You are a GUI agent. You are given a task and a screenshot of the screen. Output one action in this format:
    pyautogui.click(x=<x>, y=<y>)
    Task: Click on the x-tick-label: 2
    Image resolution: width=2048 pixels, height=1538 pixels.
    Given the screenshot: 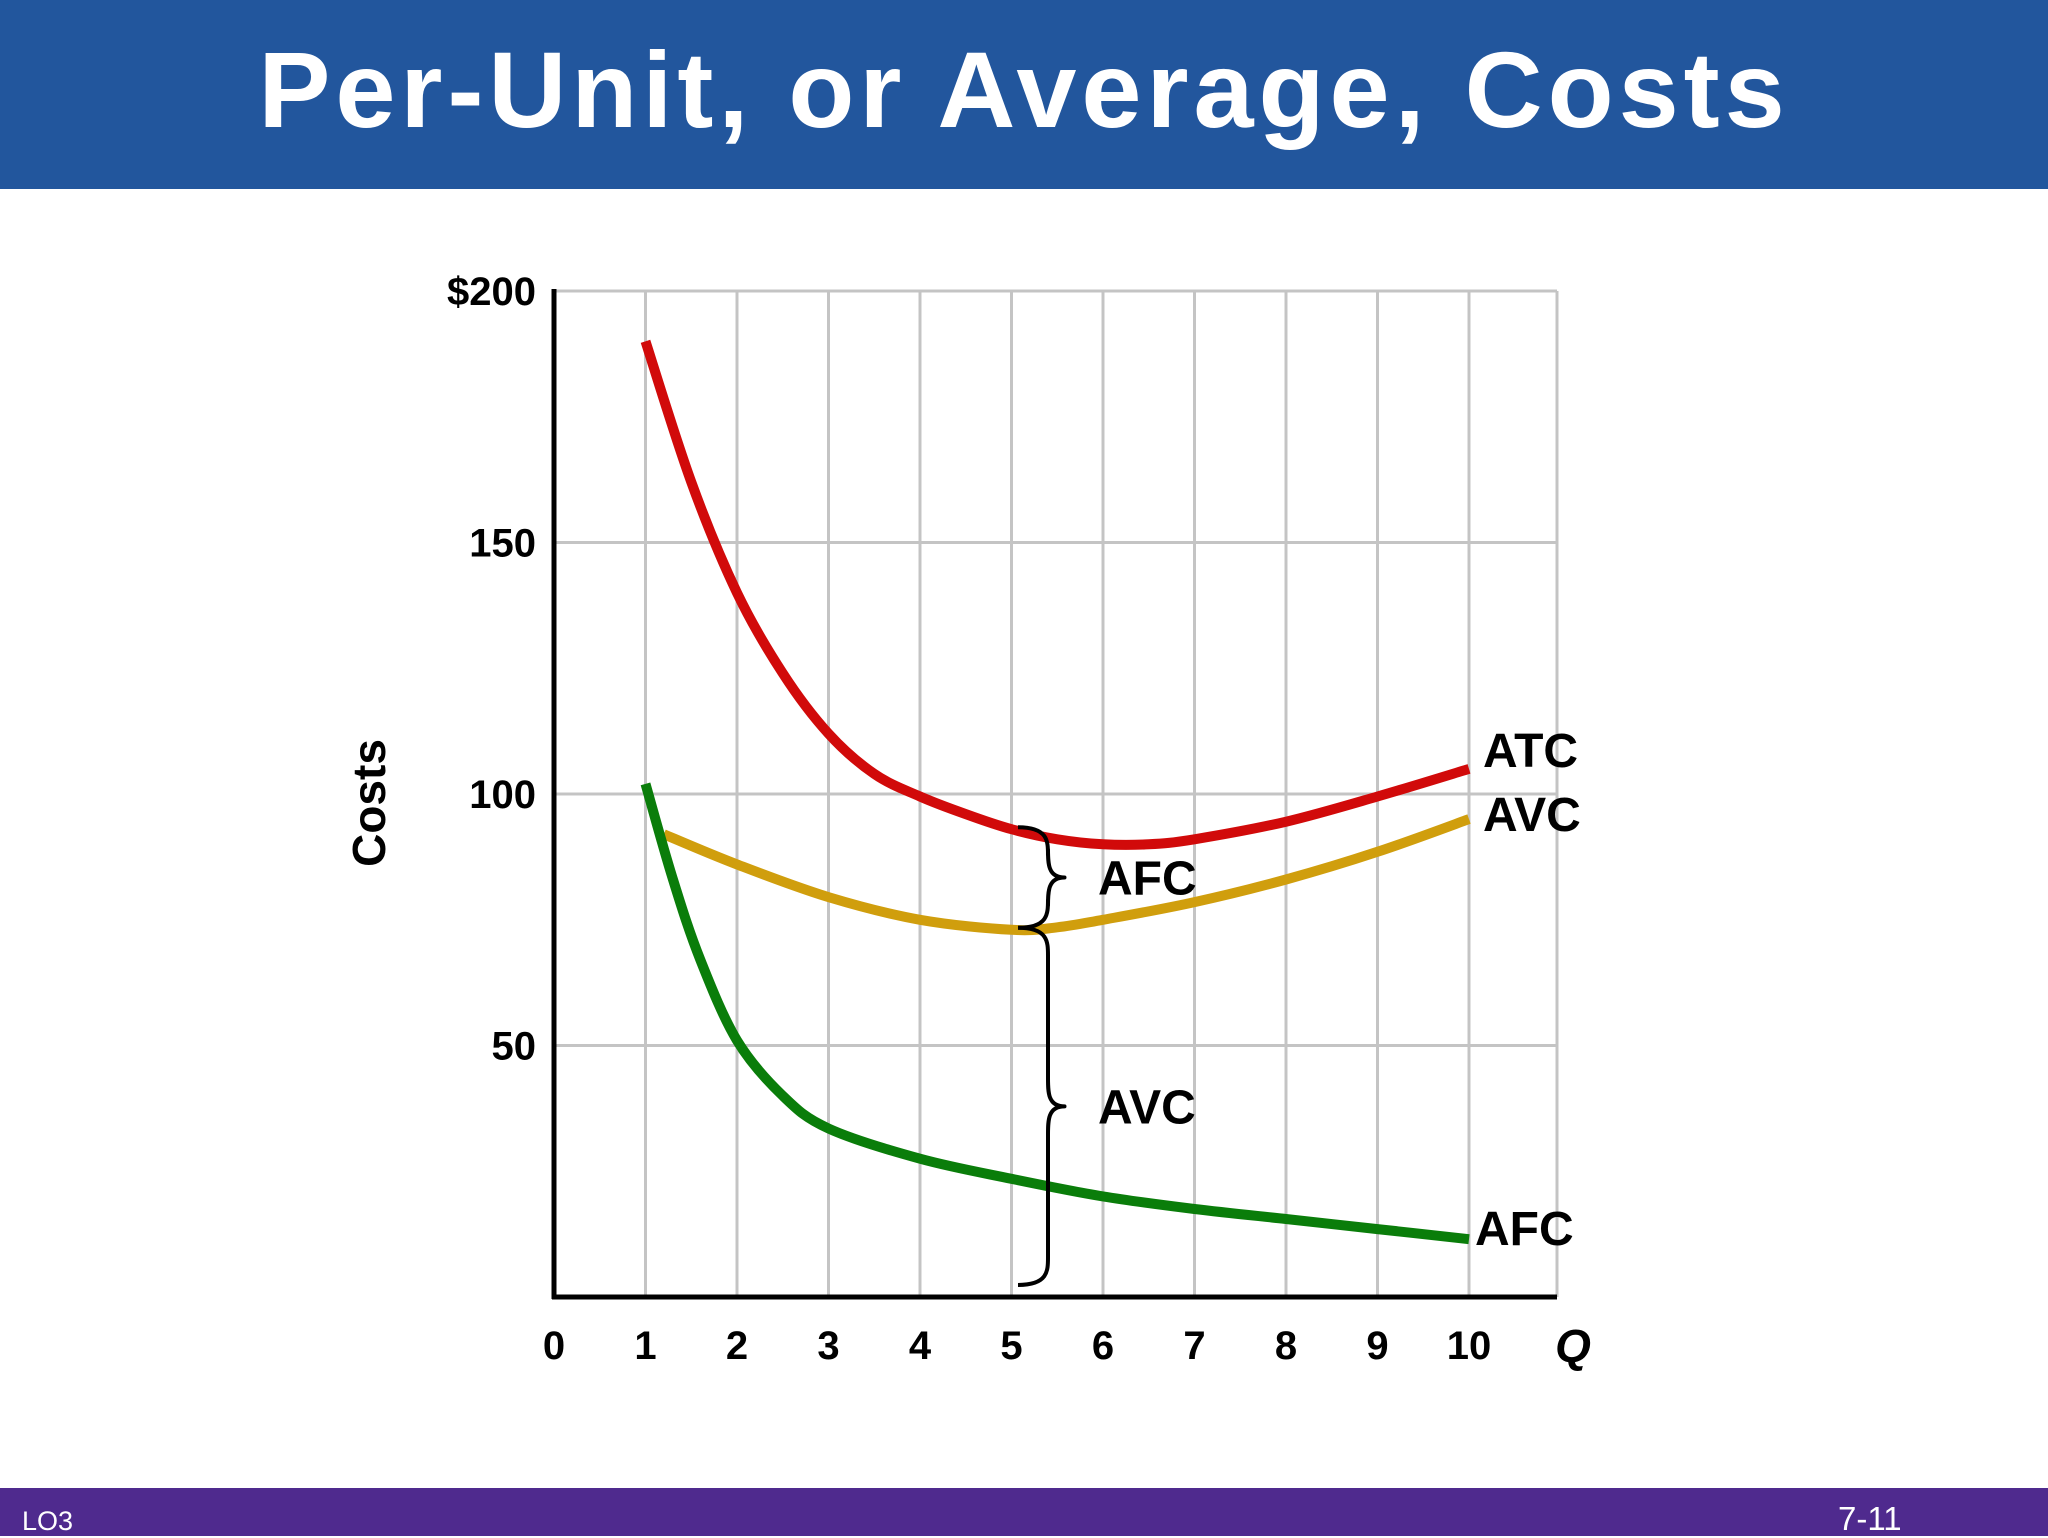 What is the action you would take?
    pyautogui.click(x=737, y=1346)
    